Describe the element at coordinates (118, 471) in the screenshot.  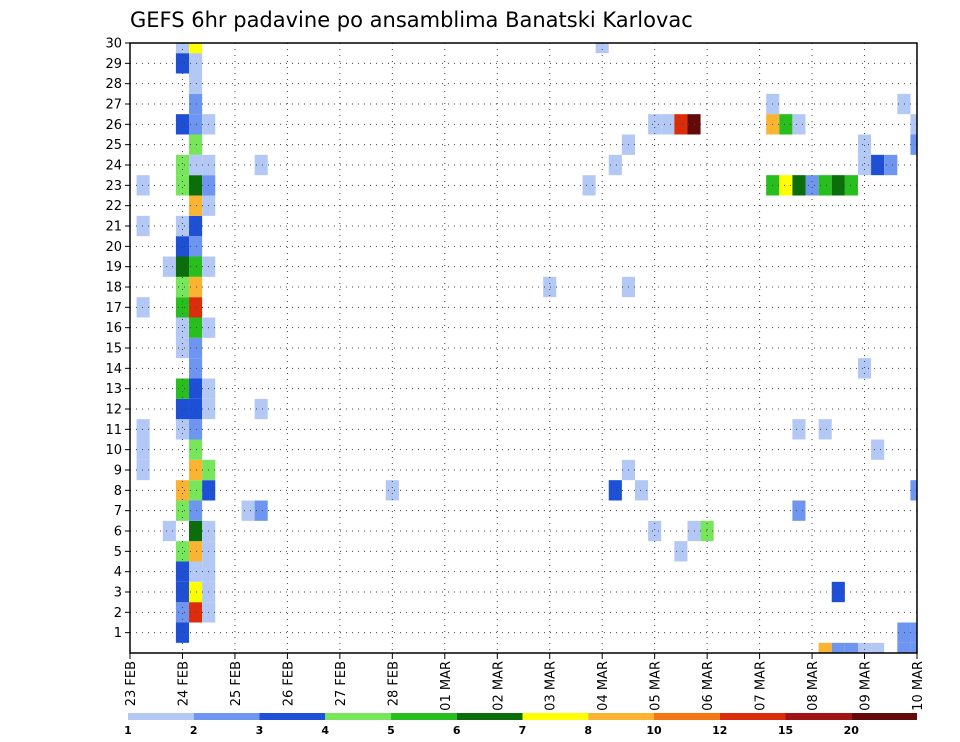
I see `y-tick-label: 9` at that location.